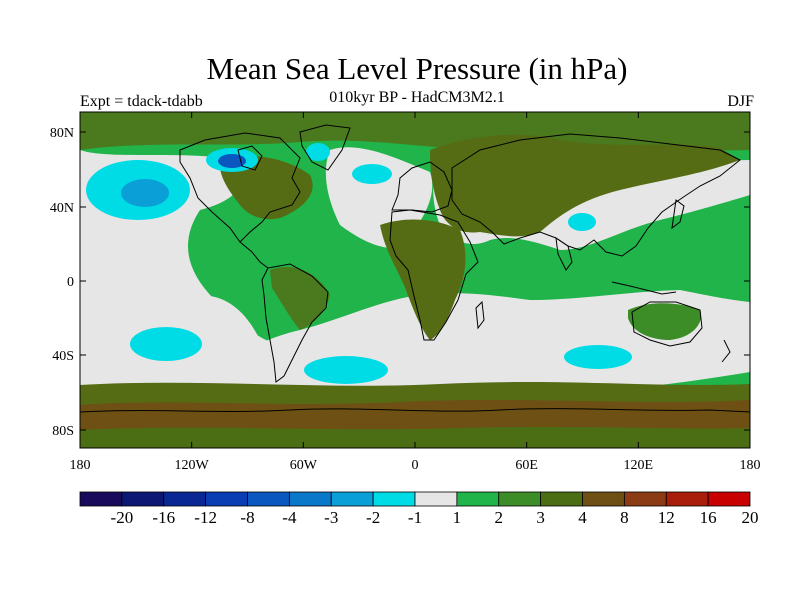 The image size is (800, 600). Describe the element at coordinates (435, 517) in the screenshot. I see `colorbar-labels: -20 -16 -12 -8 -4 -3 -2 -1 1 2 3 4 8 12 16 20` at that location.